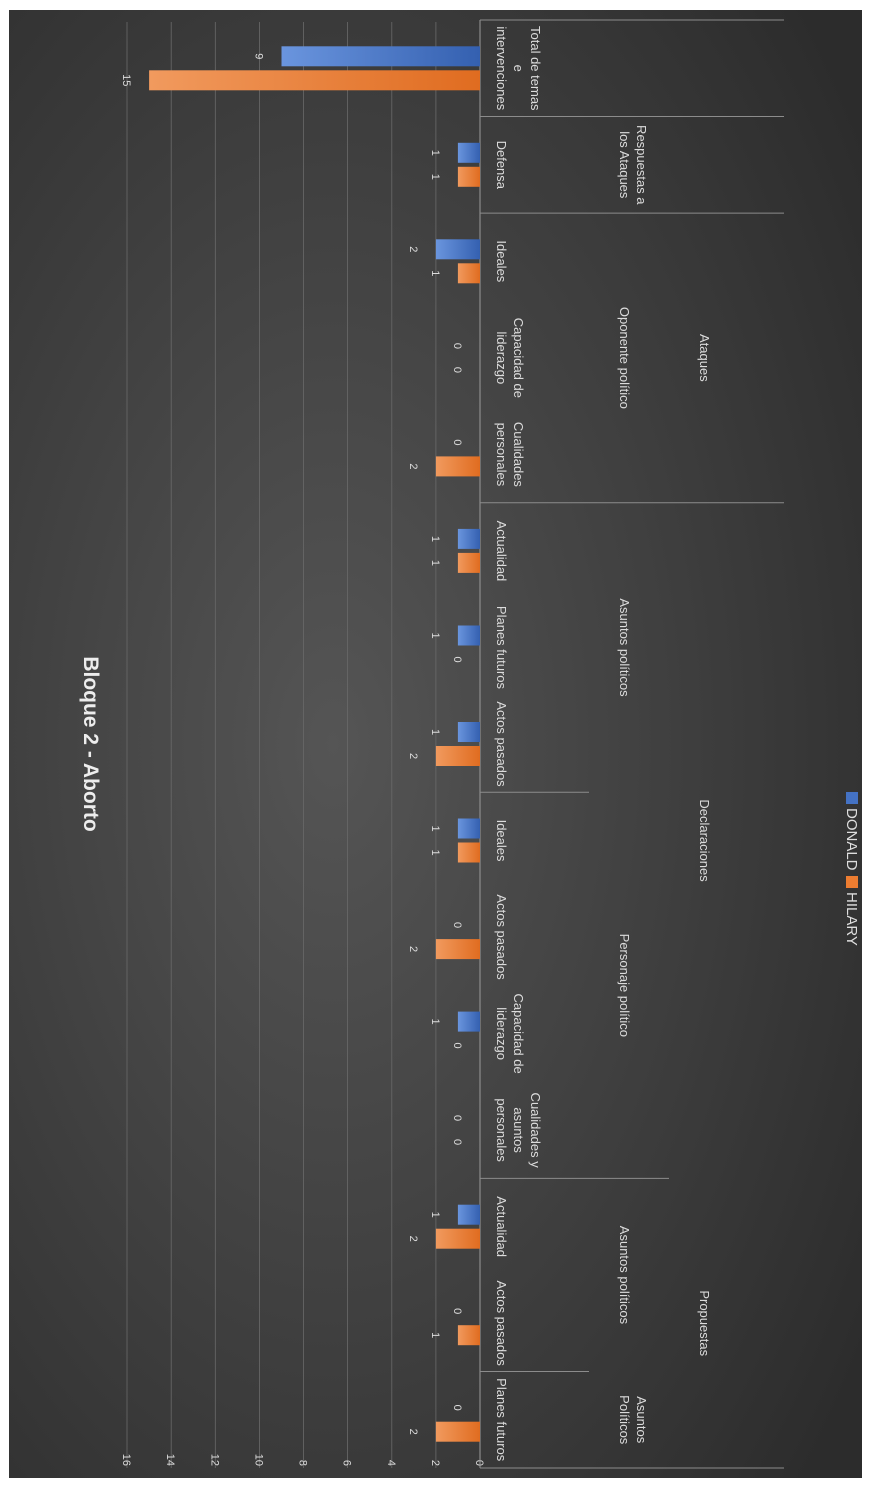 Image resolution: width=872 pixels, height=1488 pixels. I want to click on data-label-hilary: 15, so click(126, 80).